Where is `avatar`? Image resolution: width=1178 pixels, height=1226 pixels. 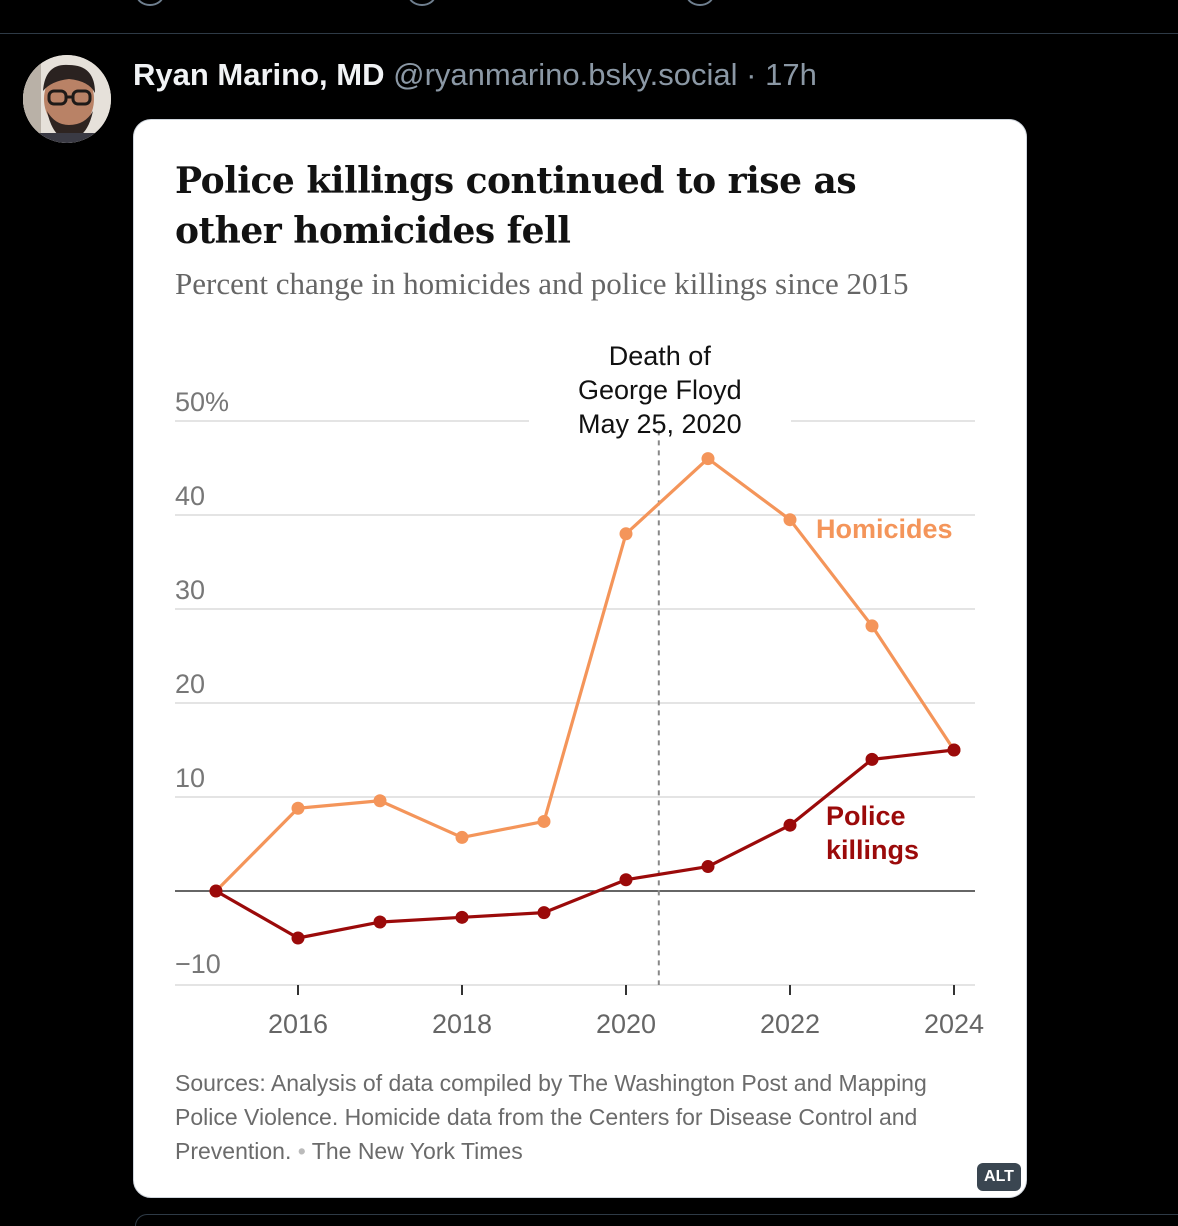 avatar is located at coordinates (67, 99).